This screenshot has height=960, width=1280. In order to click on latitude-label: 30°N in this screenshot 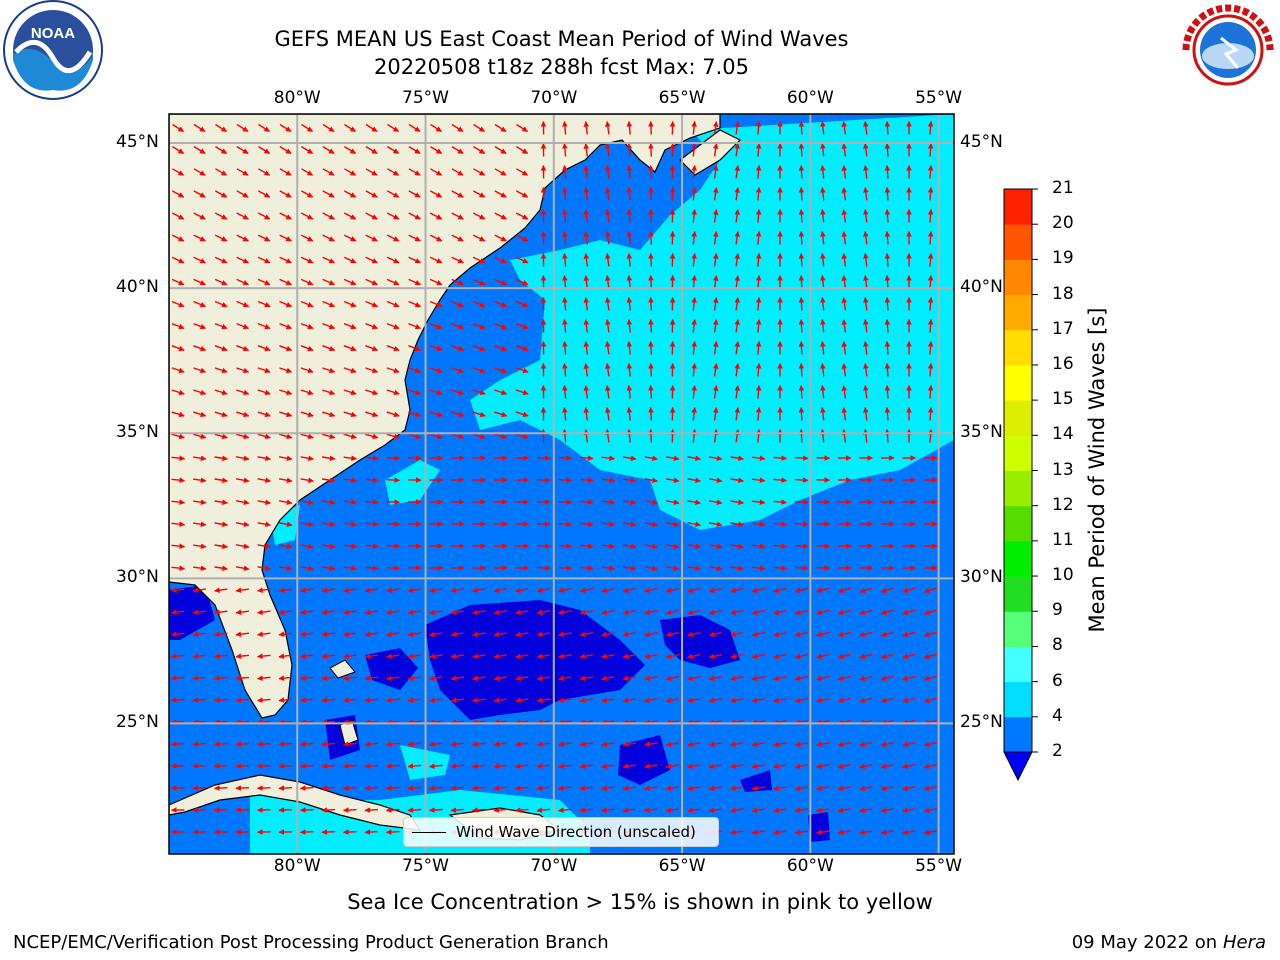, I will do `click(137, 577)`.